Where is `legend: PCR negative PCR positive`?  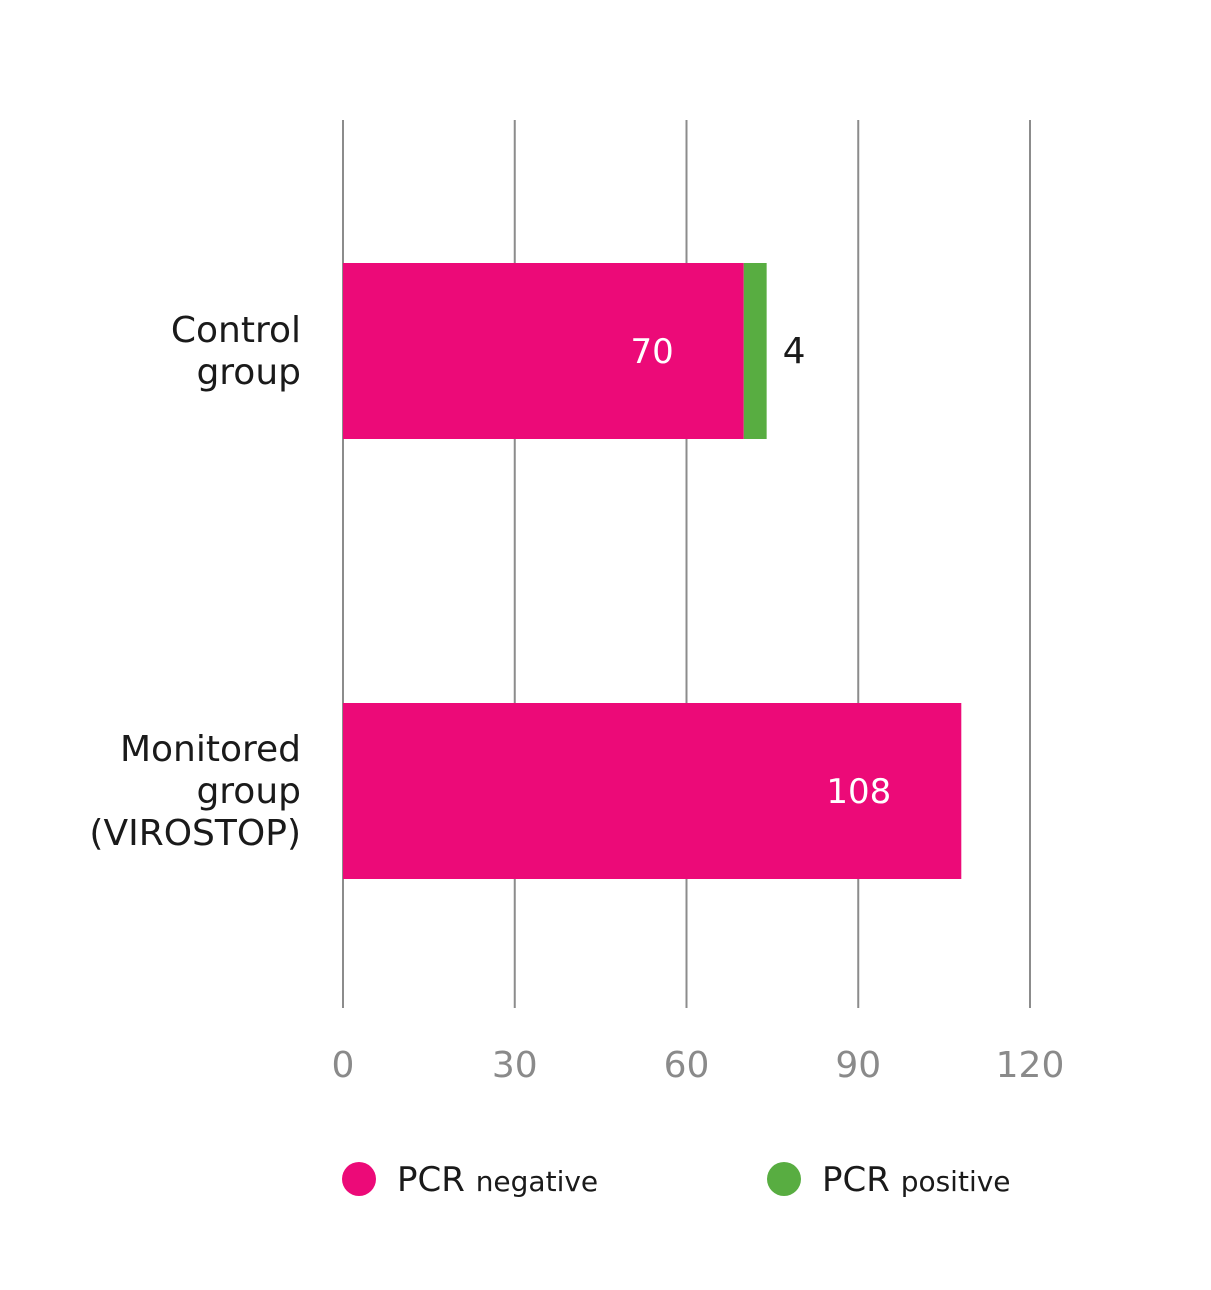
legend: PCR negative PCR positive is located at coordinates (676, 1180).